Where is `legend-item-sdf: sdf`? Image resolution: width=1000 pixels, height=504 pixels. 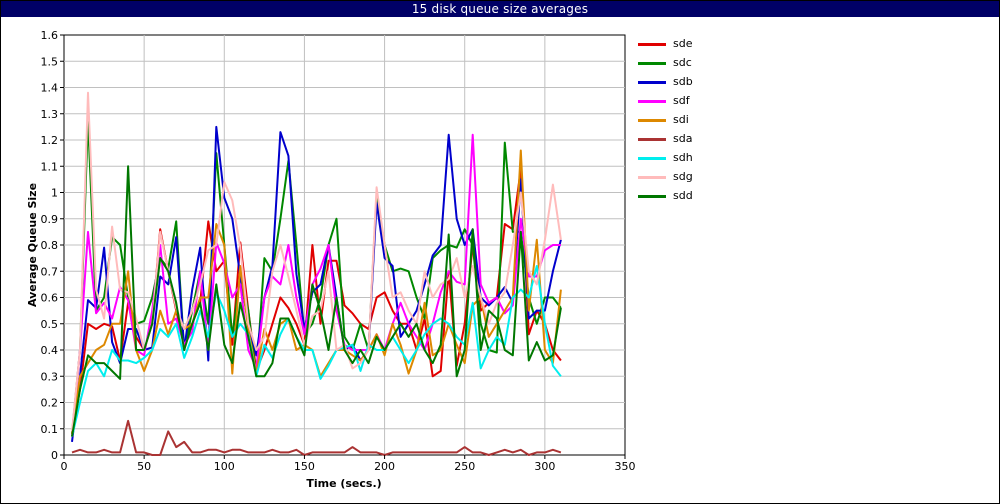 legend-item-sdf: sdf is located at coordinates (696, 102).